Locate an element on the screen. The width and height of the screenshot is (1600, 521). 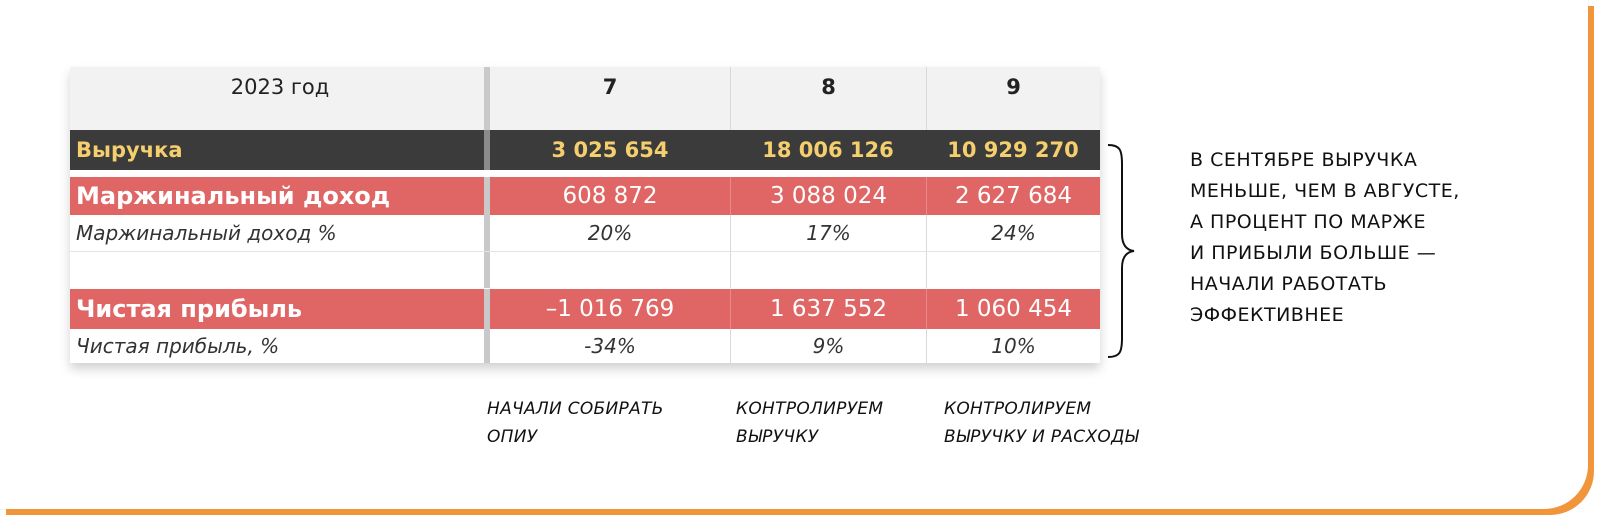
side-note-line: ЭФФЕКТИВНЕЕ is located at coordinates (1267, 315).